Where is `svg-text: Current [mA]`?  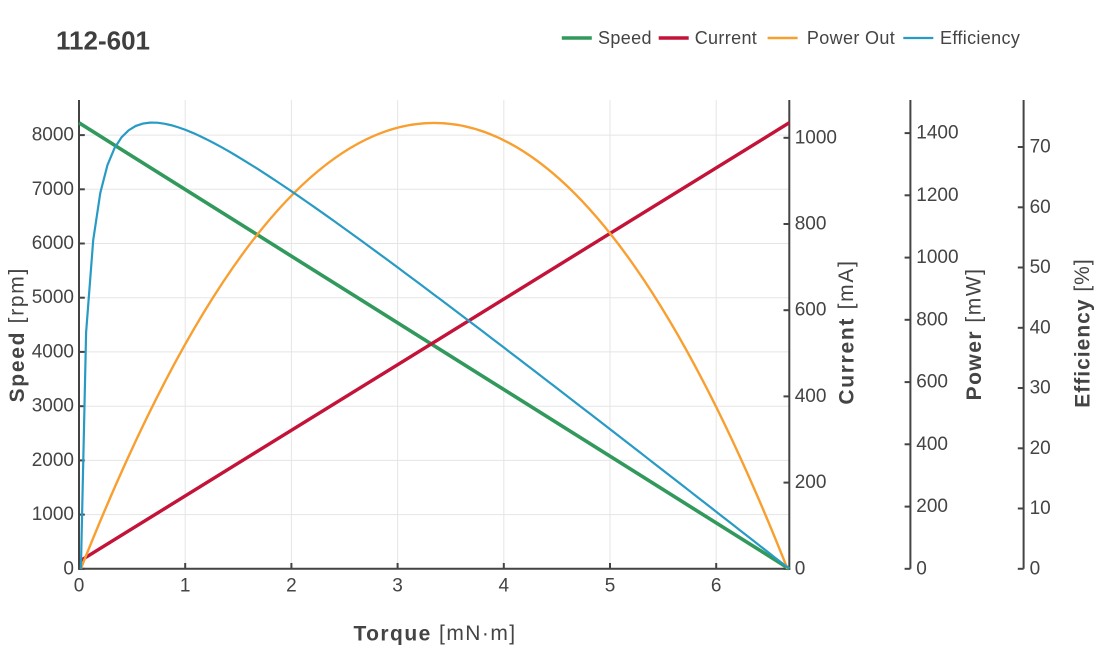 svg-text: Current [mA] is located at coordinates (846, 331).